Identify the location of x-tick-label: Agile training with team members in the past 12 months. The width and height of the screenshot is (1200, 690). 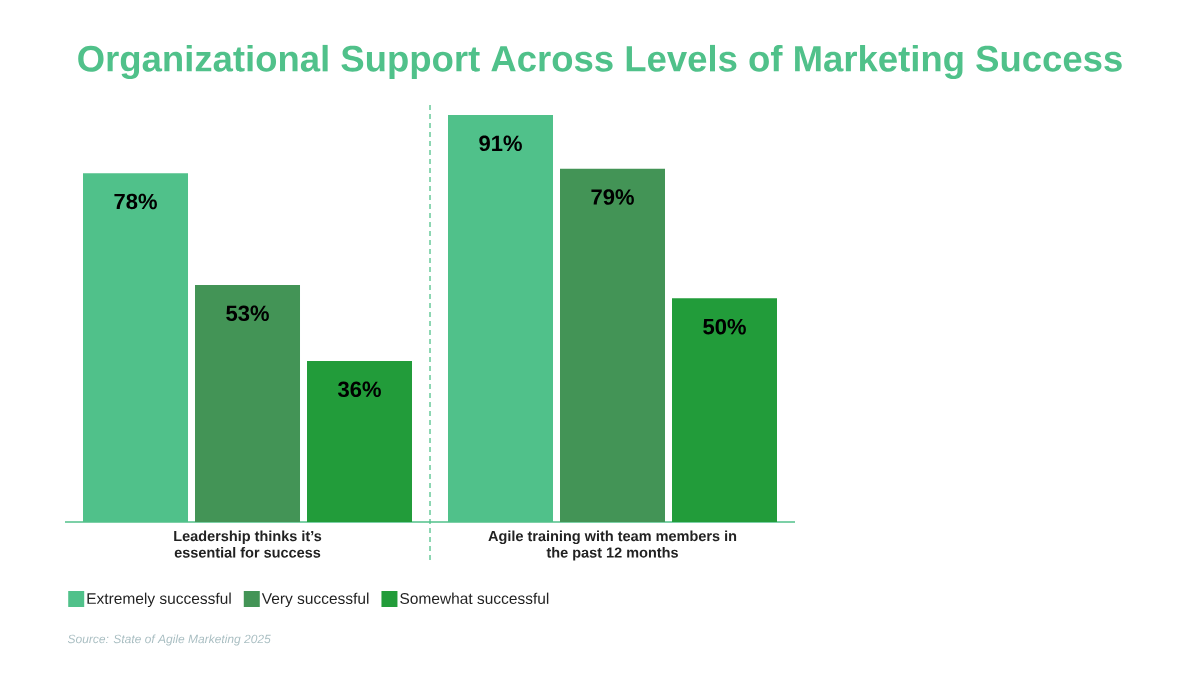
(612, 545).